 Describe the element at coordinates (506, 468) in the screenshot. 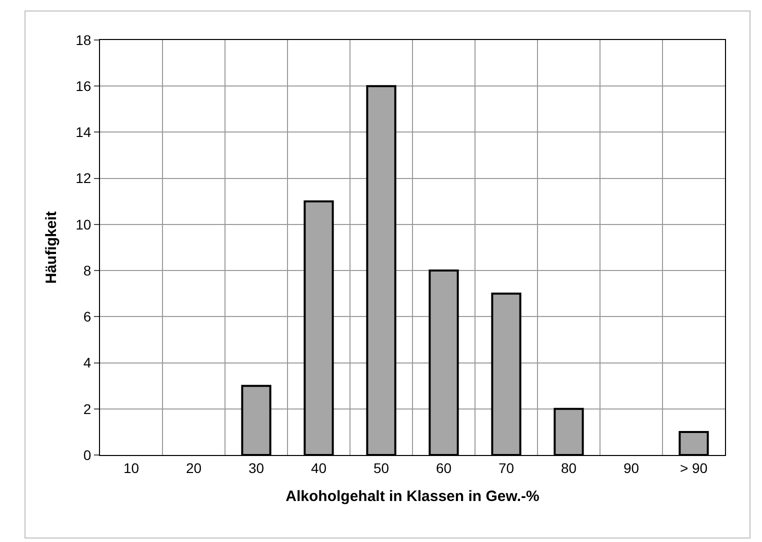

I see `x-tick-label: 70` at that location.